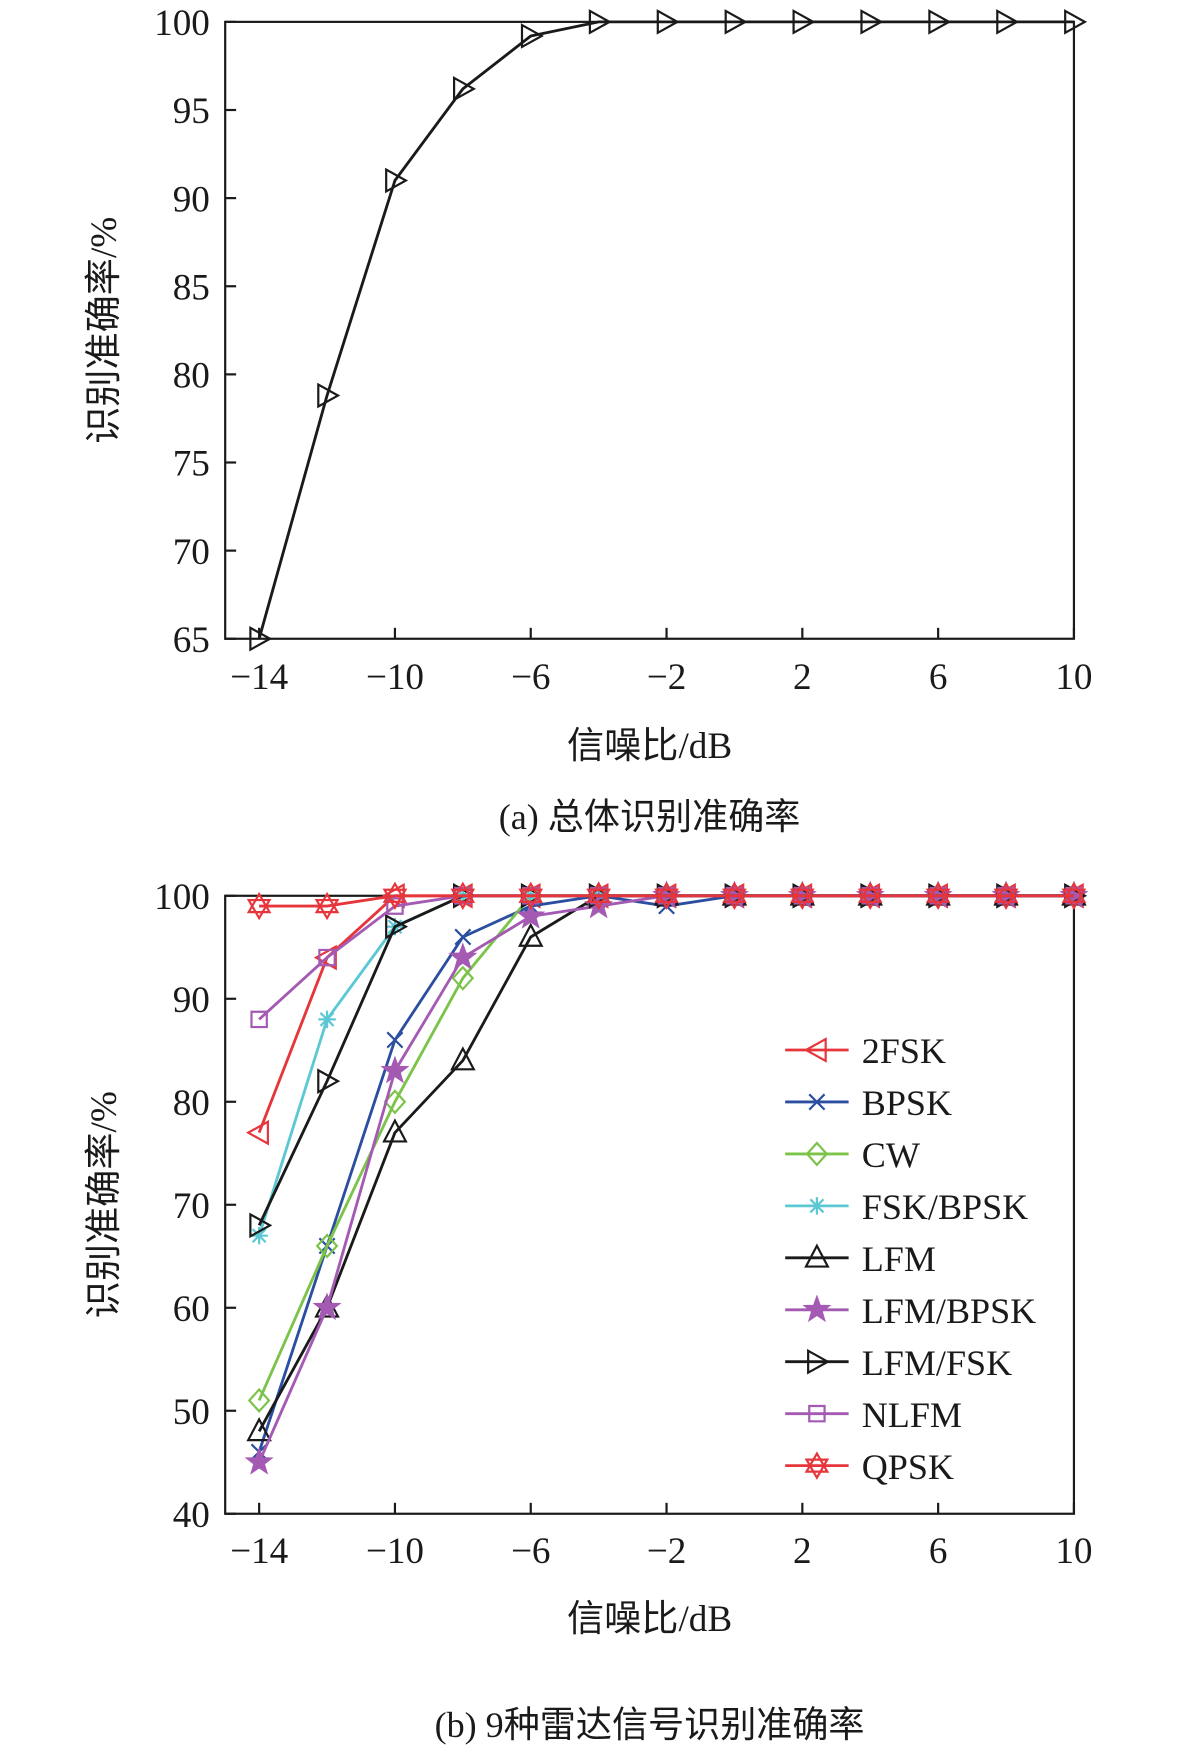  What do you see at coordinates (259, 1551) in the screenshot?
I see `x-tick-label: −14` at bounding box center [259, 1551].